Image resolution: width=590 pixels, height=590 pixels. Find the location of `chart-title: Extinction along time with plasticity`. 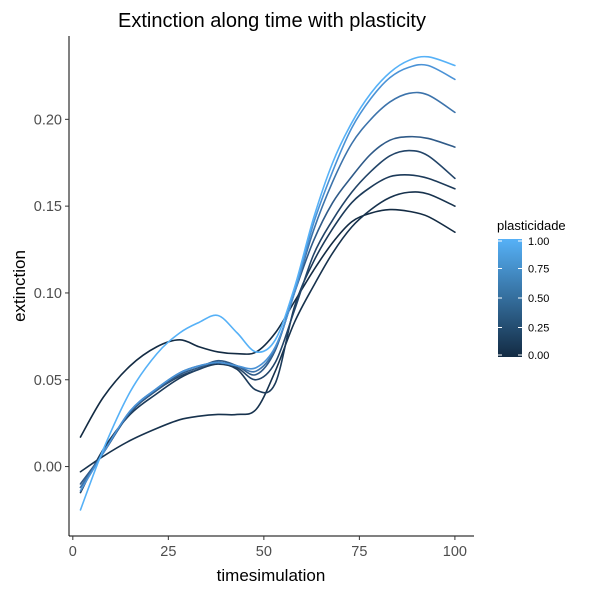

chart-title: Extinction along time with plasticity is located at coordinates (272, 21).